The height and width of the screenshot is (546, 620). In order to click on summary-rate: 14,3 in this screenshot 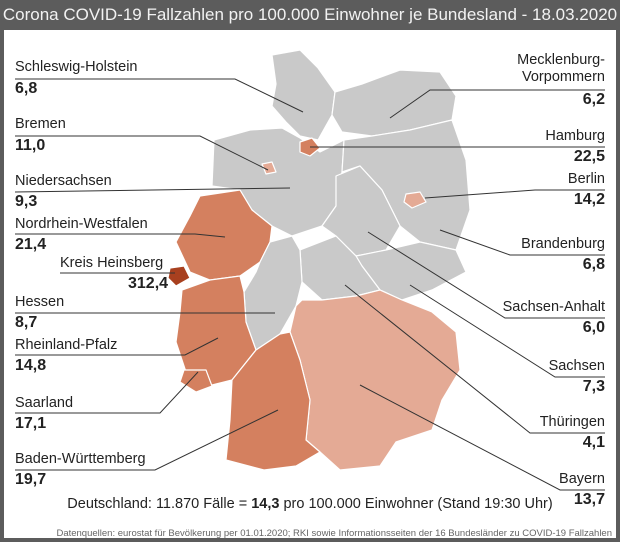, I will do `click(265, 504)`.